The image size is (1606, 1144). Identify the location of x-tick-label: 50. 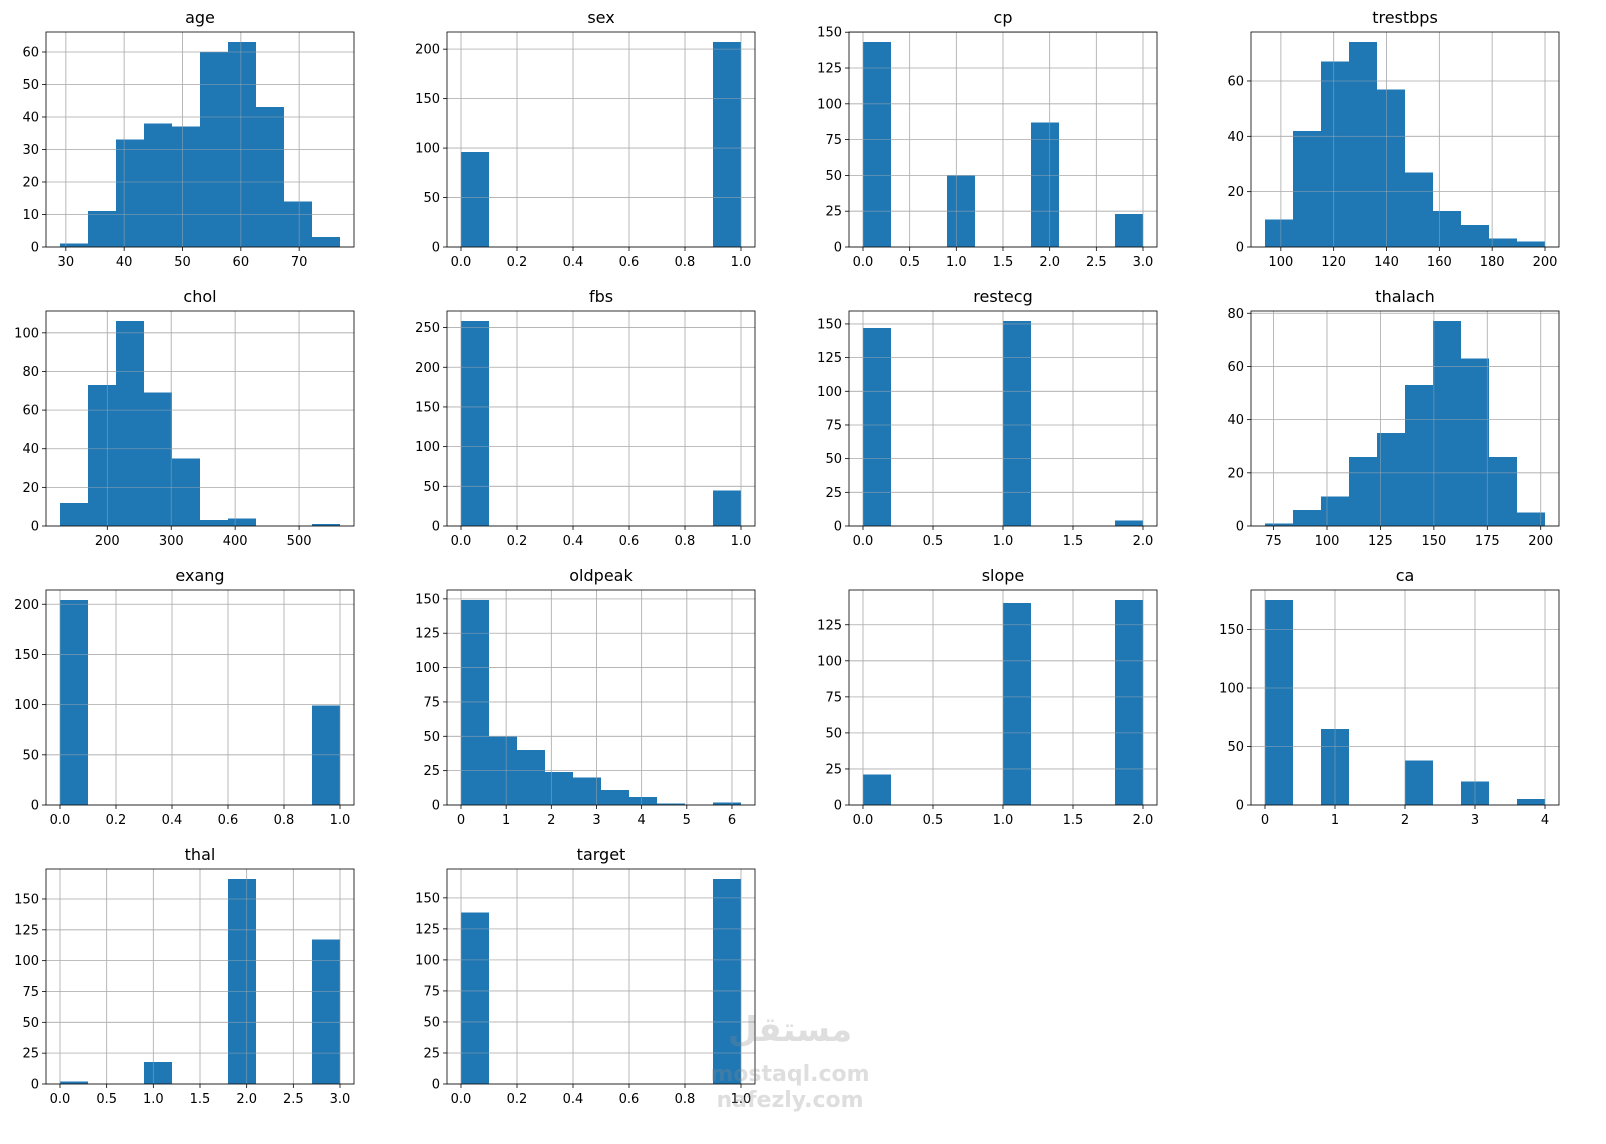
(182, 262).